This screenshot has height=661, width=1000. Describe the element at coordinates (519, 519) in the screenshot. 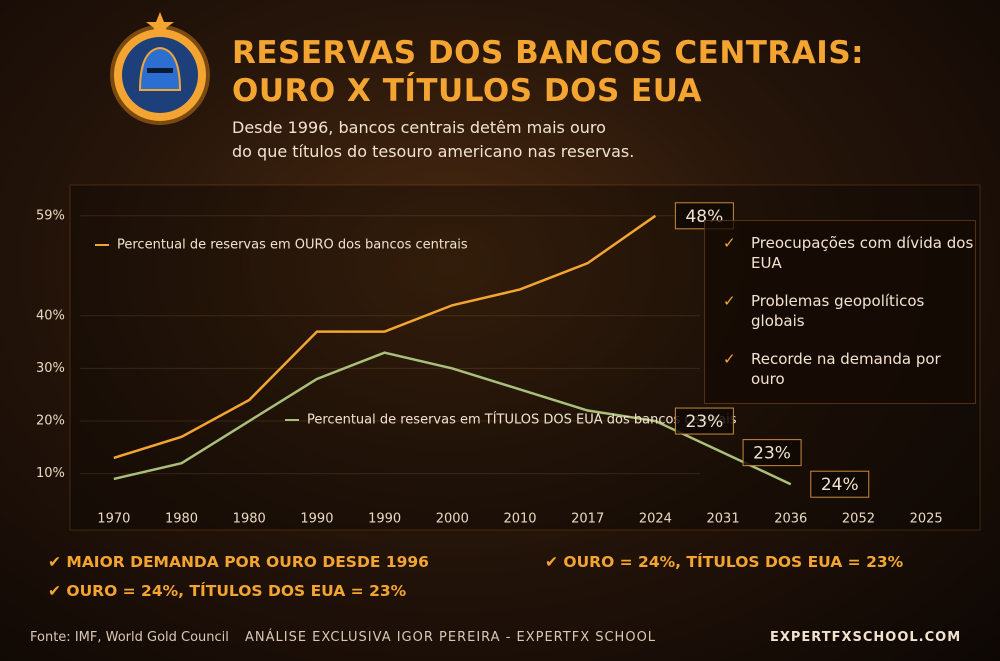

I see `x-tick-label: 2010` at that location.